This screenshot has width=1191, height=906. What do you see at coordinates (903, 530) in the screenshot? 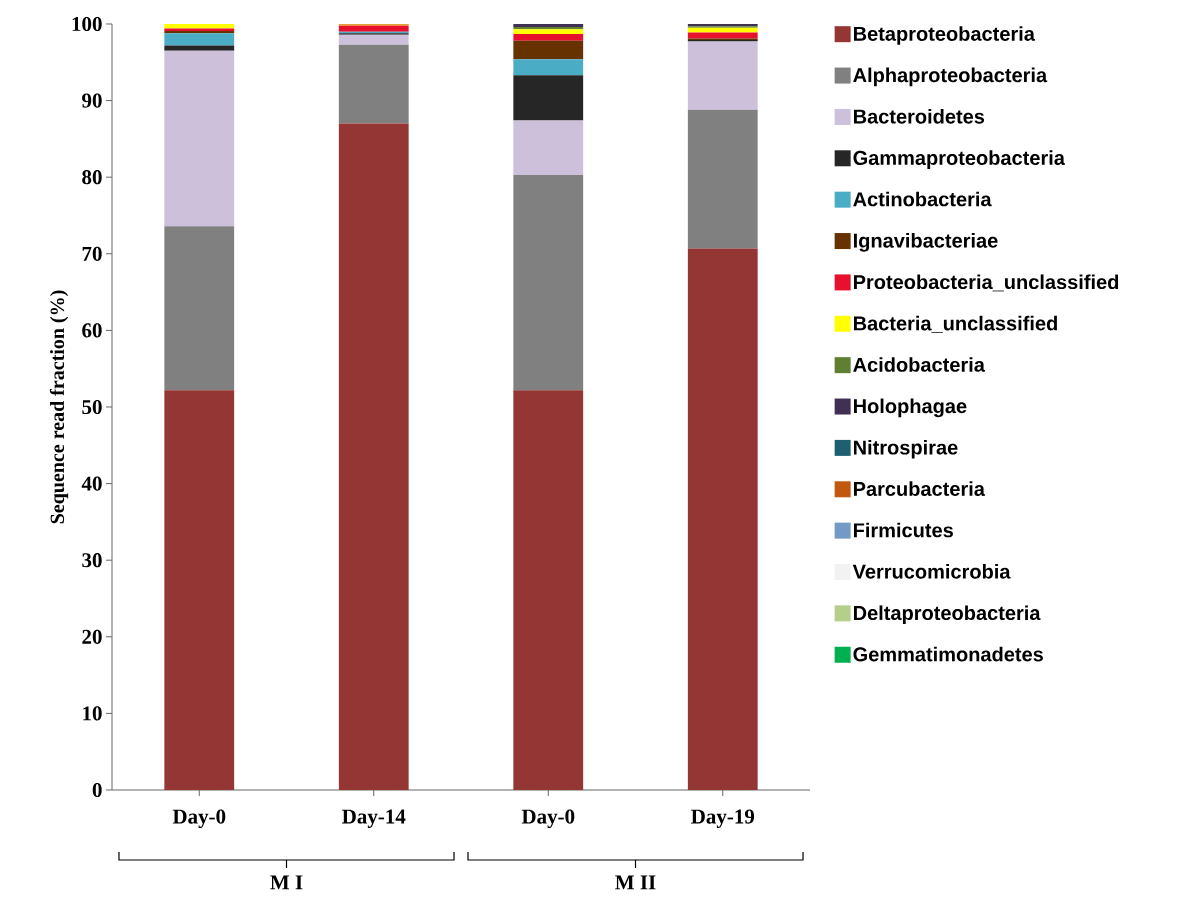
I see `legend-label: Firmicutes` at bounding box center [903, 530].